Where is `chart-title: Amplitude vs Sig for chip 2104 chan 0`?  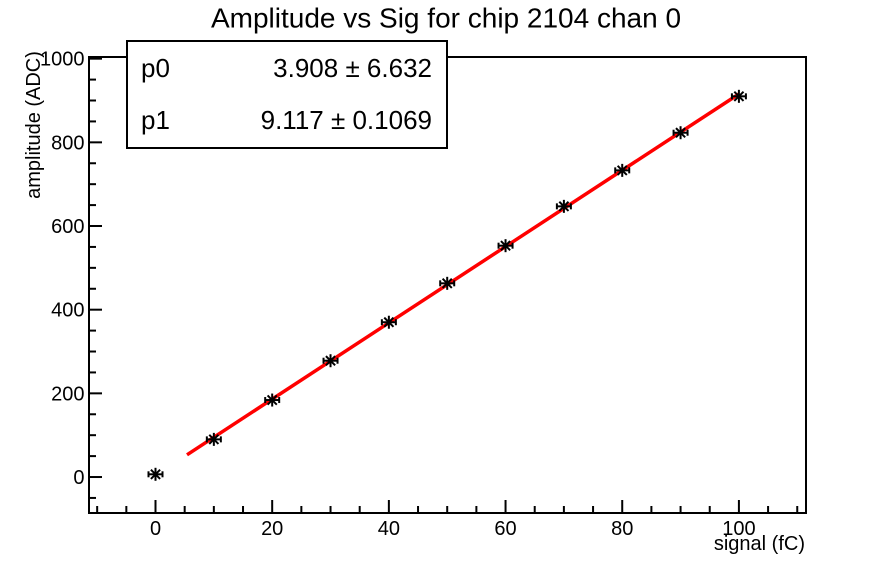
chart-title: Amplitude vs Sig for chip 2104 chan 0 is located at coordinates (446, 18).